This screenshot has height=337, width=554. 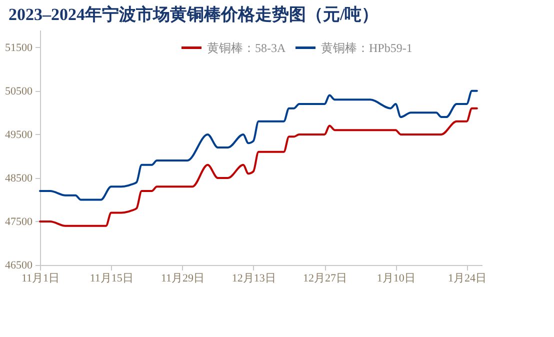 I want to click on x-tick-label: 11月29日, so click(x=182, y=278).